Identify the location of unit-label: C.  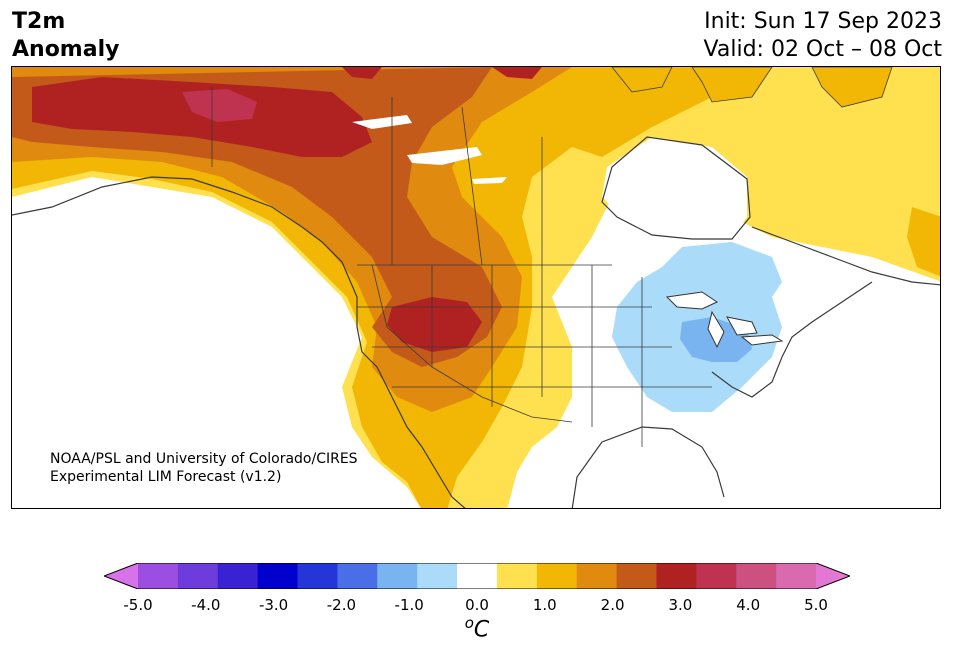
(481, 630).